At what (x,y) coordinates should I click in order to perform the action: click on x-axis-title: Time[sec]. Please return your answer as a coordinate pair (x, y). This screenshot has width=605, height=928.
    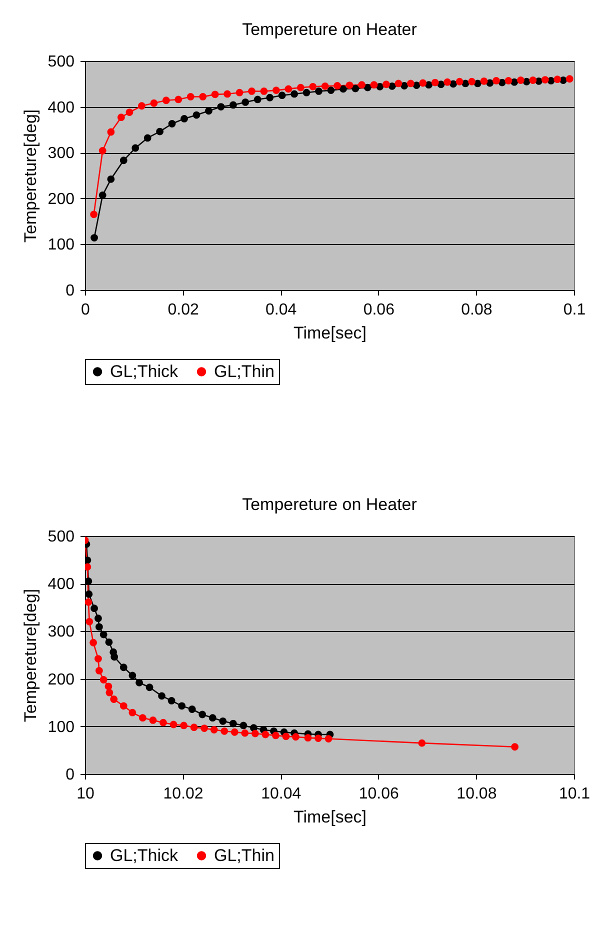
    Looking at the image, I should click on (330, 333).